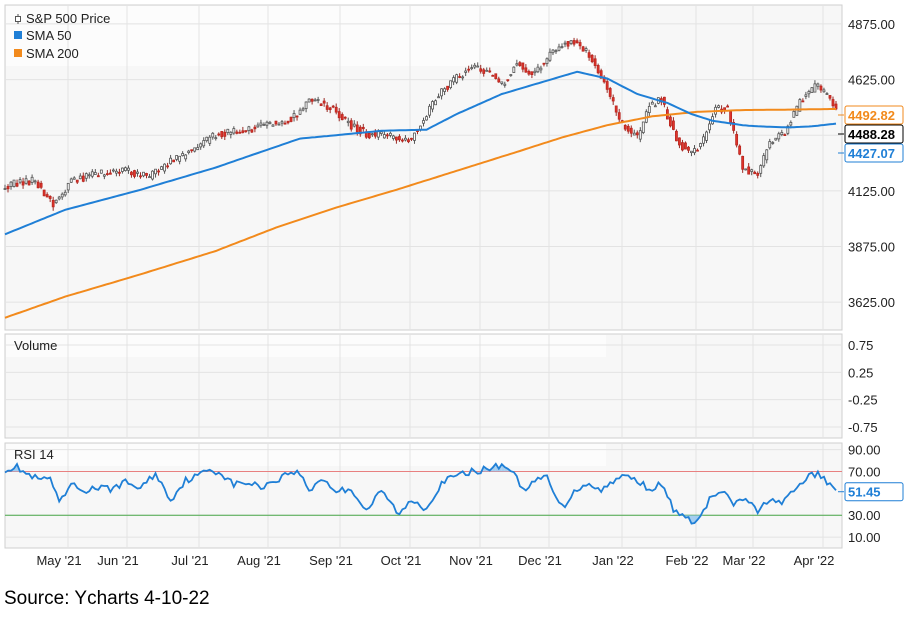 The width and height of the screenshot is (905, 623). What do you see at coordinates (18, 35) in the screenshot?
I see `sma50-swatch-icon` at bounding box center [18, 35].